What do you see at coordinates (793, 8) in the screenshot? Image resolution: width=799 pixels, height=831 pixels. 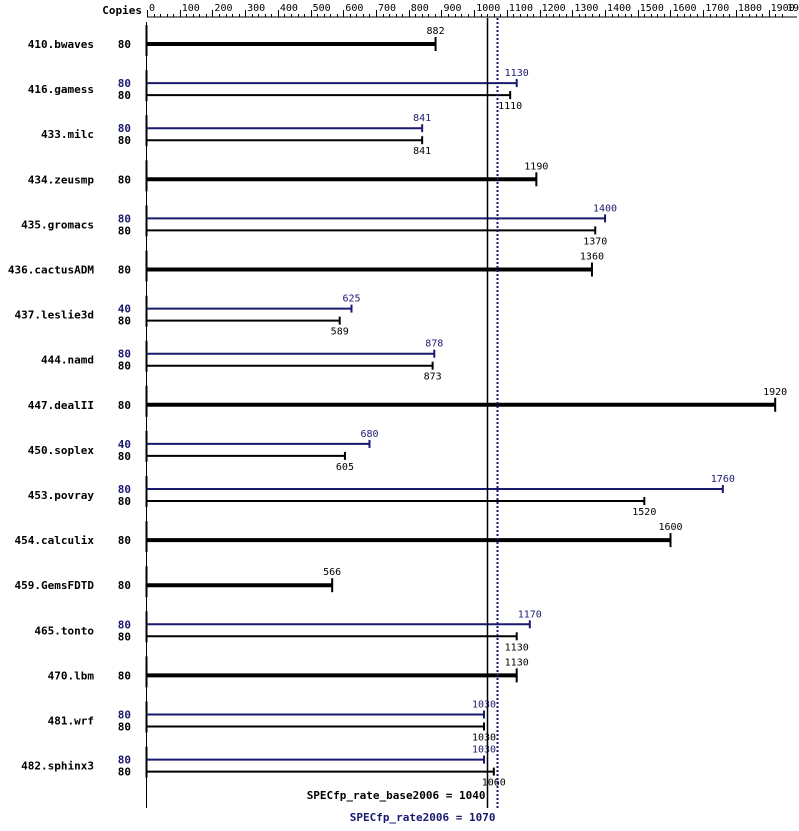 I see `x-tick-label: 1950` at bounding box center [793, 8].